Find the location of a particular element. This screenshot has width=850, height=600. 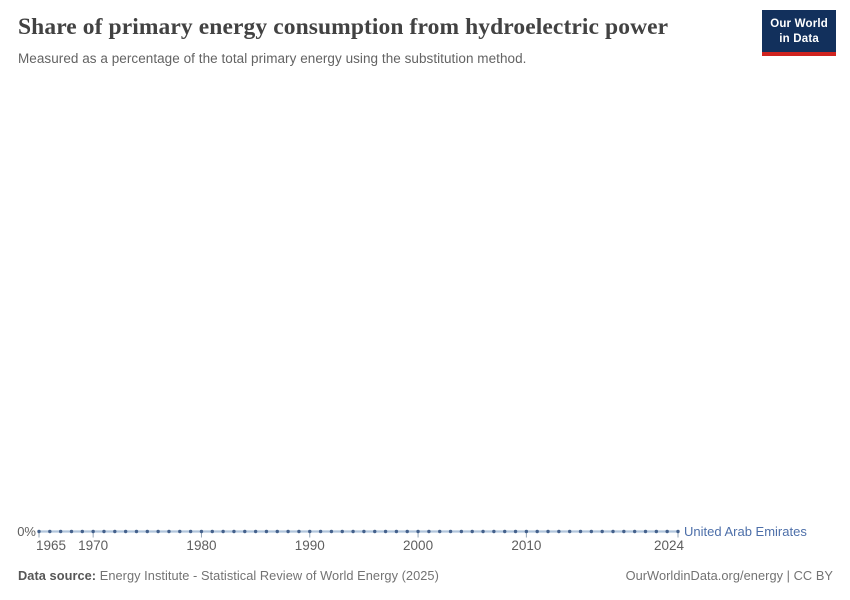

x-axis-tick-label: 1980 is located at coordinates (201, 545).